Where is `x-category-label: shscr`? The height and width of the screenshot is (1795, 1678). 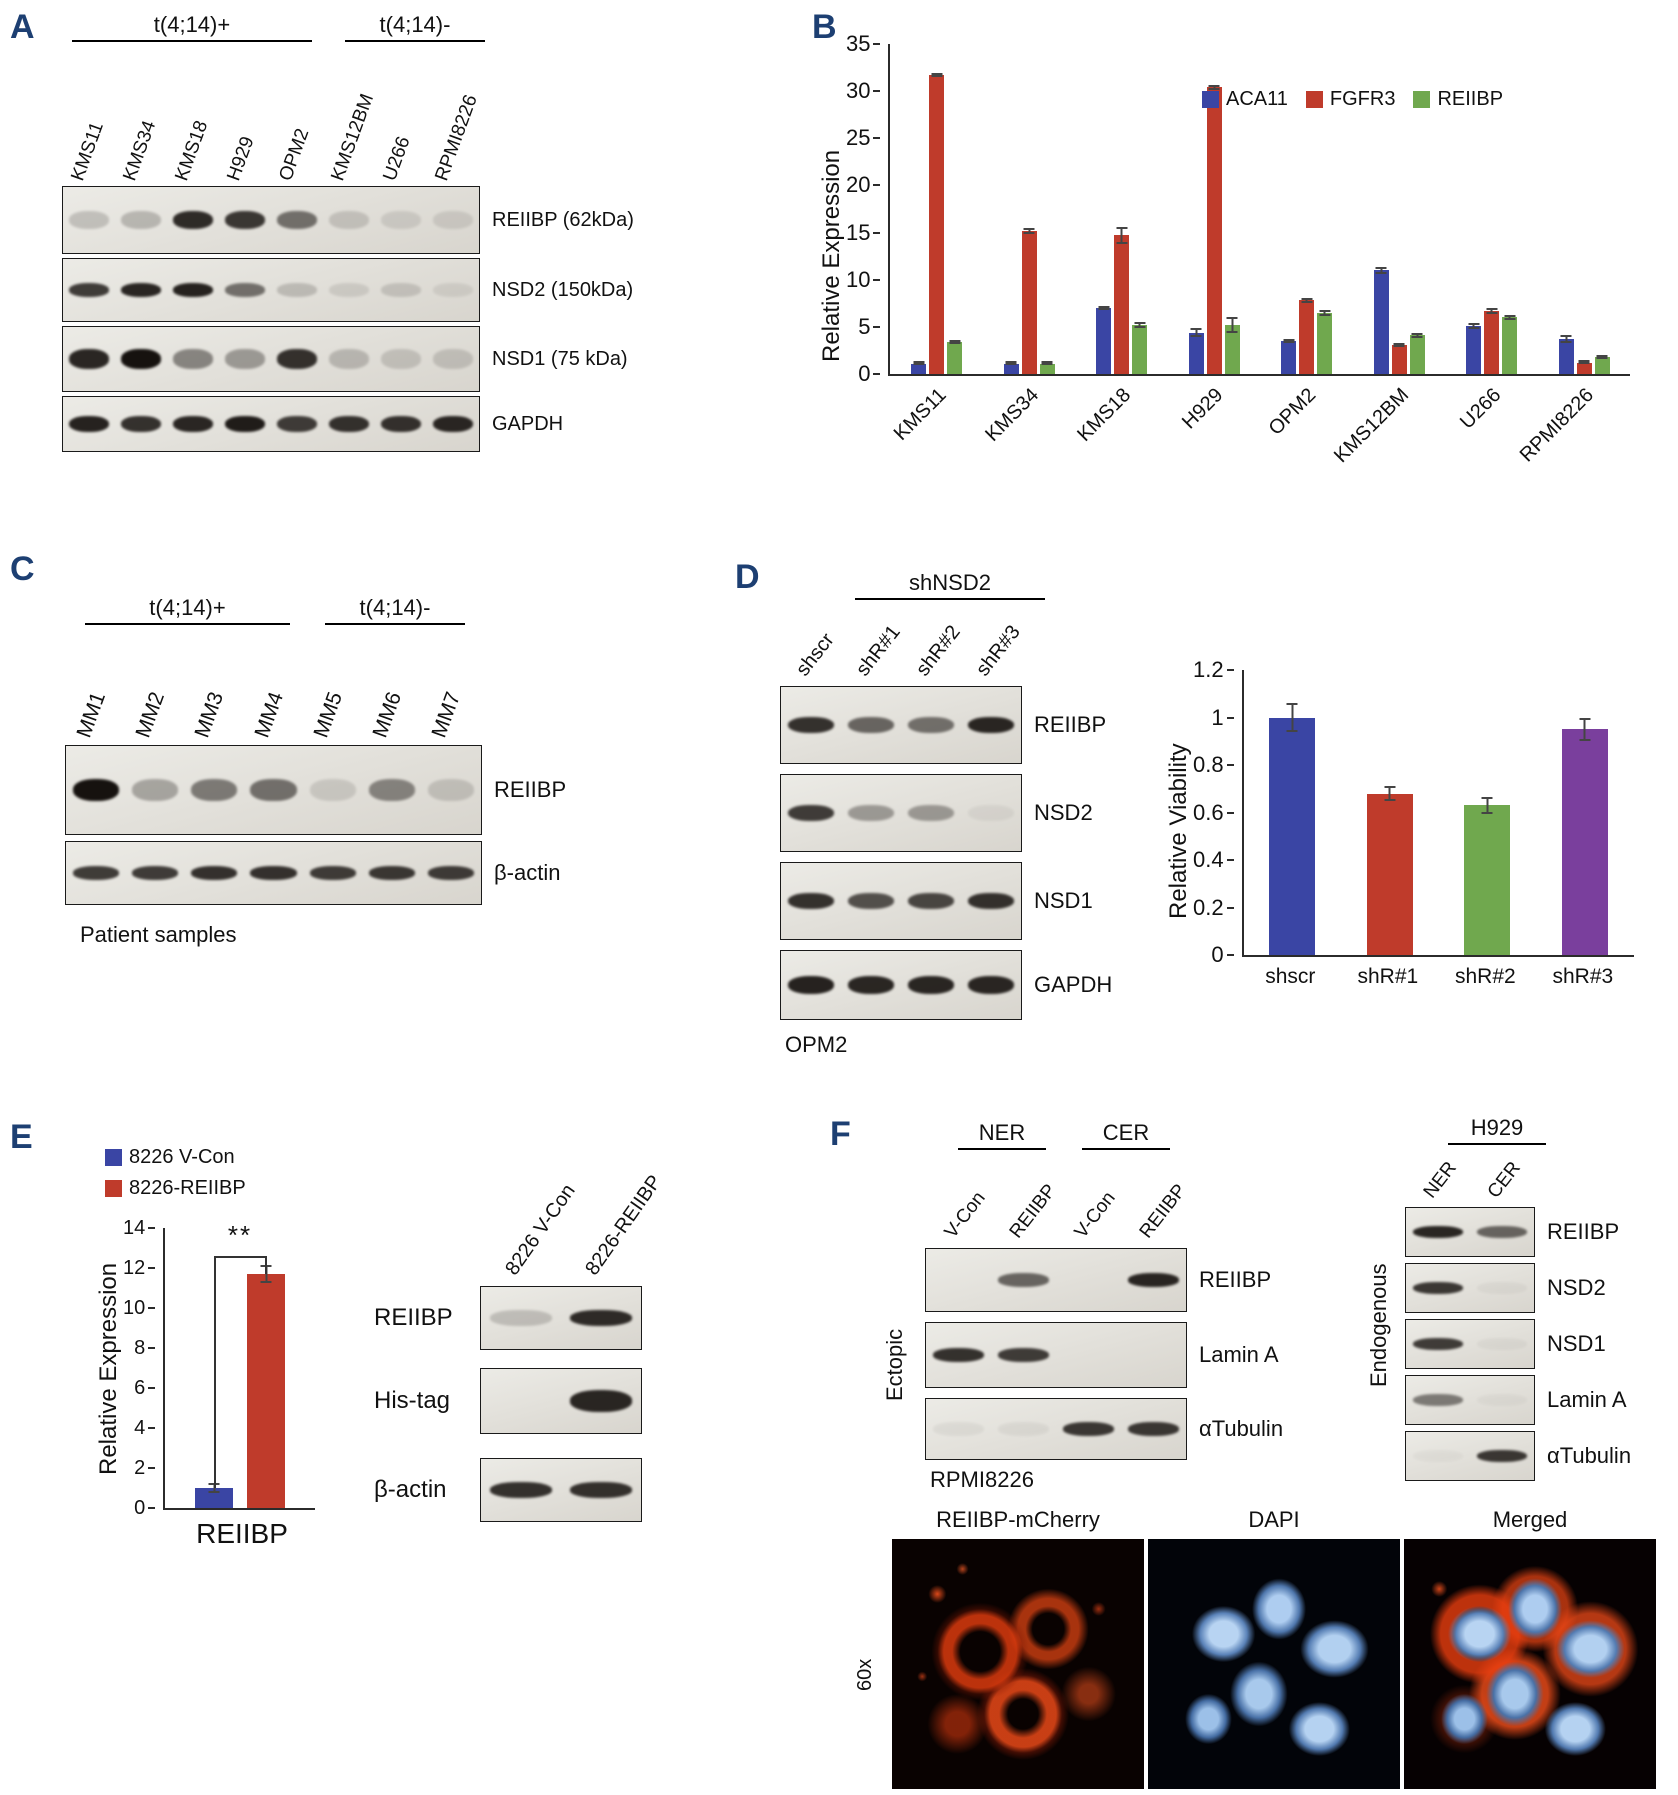
x-category-label: shscr is located at coordinates (1290, 976).